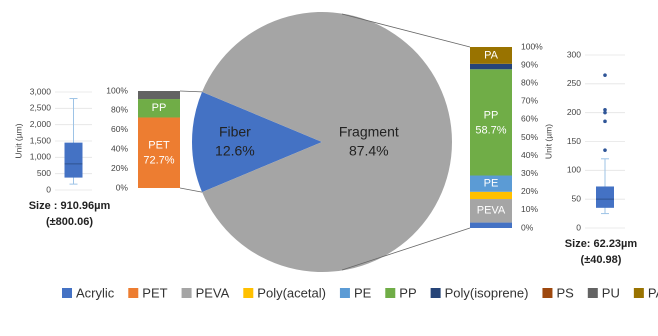 This screenshot has width=658, height=336. What do you see at coordinates (291, 292) in the screenshot?
I see `legend-label: Poly(acetal)` at bounding box center [291, 292].